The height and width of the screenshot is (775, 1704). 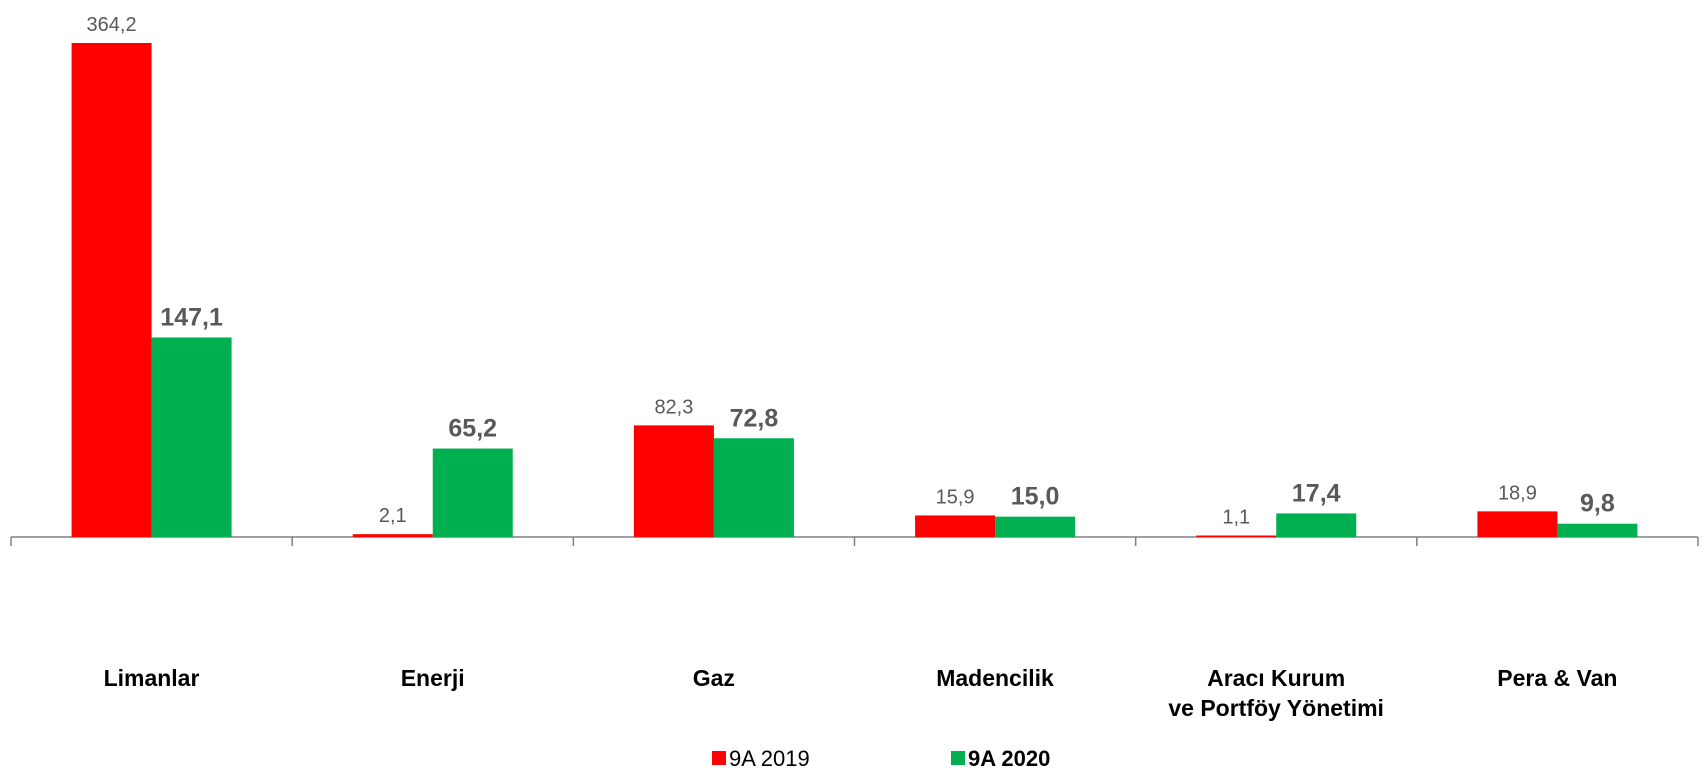 What do you see at coordinates (995, 678) in the screenshot?
I see `x-tick-label: Madencilik` at bounding box center [995, 678].